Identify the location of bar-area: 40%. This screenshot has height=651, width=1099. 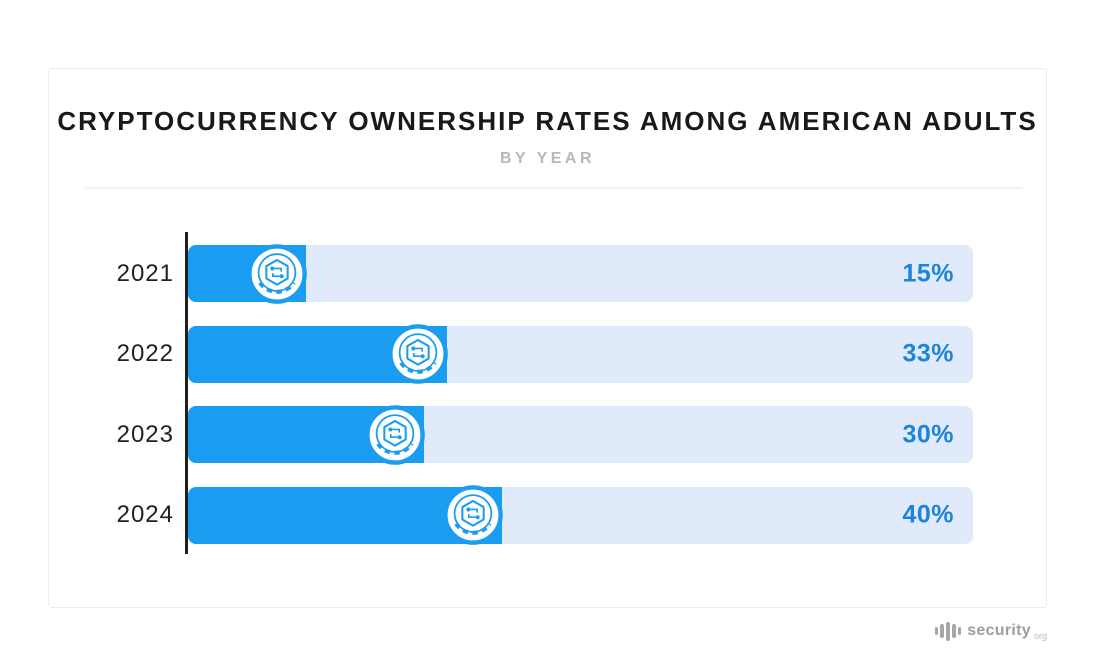
(580, 515).